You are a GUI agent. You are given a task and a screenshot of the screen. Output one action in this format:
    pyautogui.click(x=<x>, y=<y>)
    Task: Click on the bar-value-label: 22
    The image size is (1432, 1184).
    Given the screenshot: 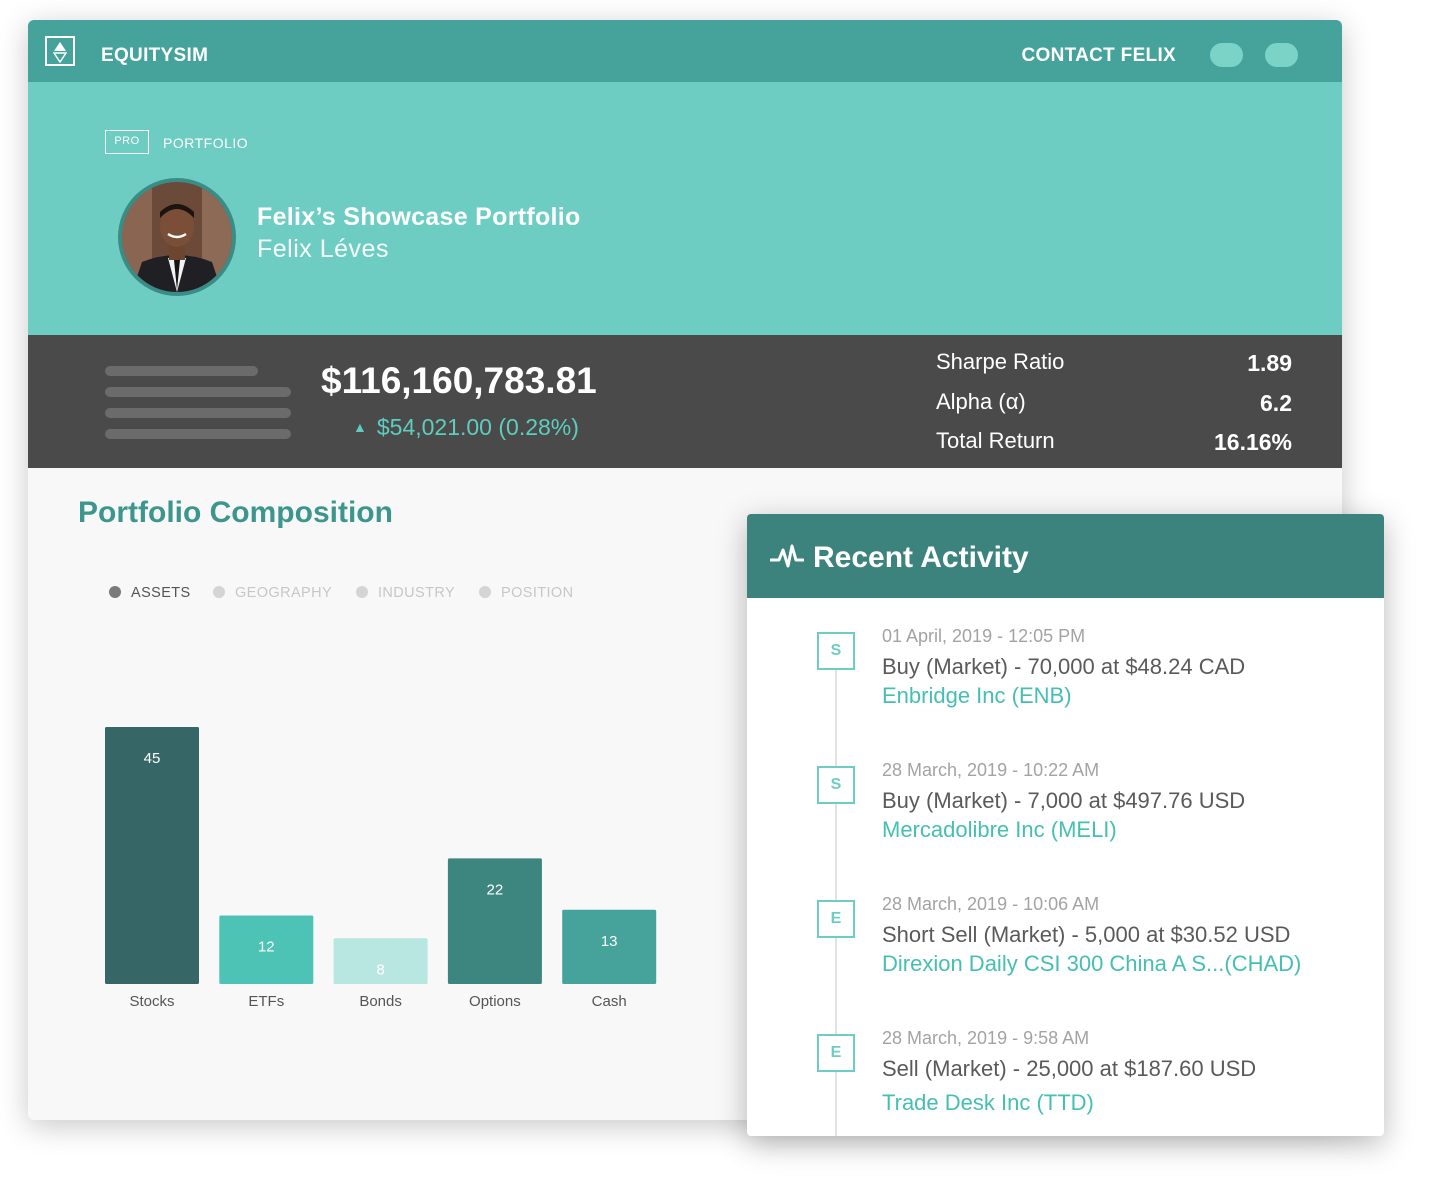 What is the action you would take?
    pyautogui.click(x=495, y=889)
    